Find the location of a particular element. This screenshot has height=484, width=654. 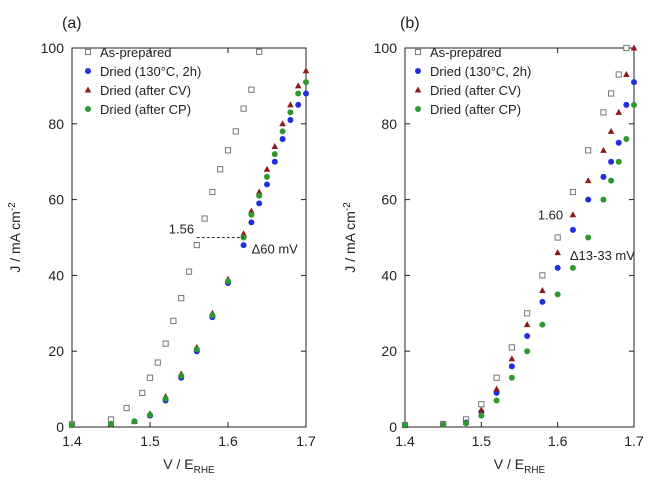

panel-b-delta-label: Δ13-33 mV is located at coordinates (602, 255).